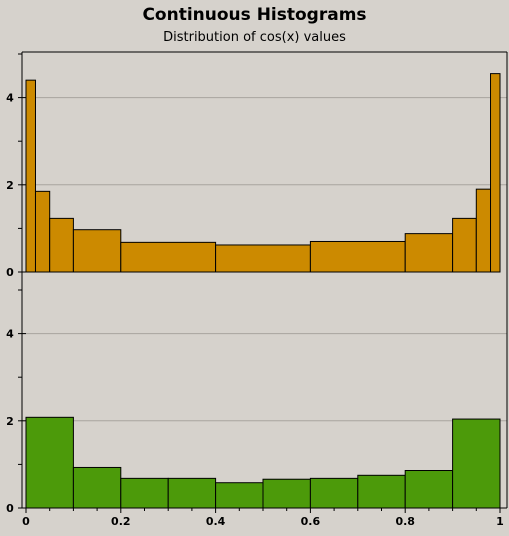 This screenshot has width=509, height=536. I want to click on x-tick-label: 0, so click(26, 521).